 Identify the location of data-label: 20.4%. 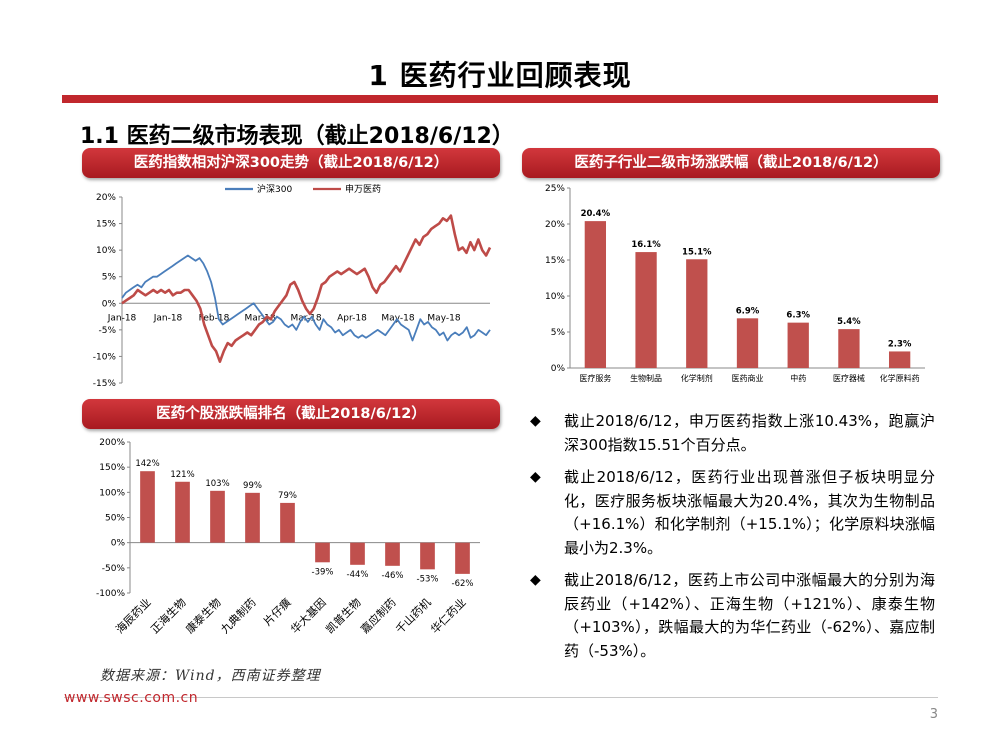
(596, 214).